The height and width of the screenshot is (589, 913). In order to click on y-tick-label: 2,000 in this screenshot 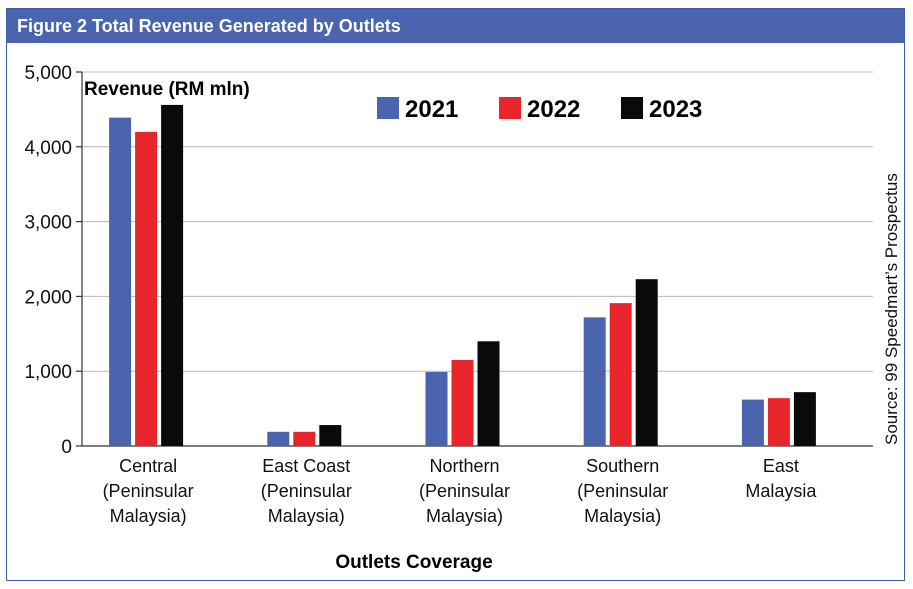, I will do `click(48, 297)`.